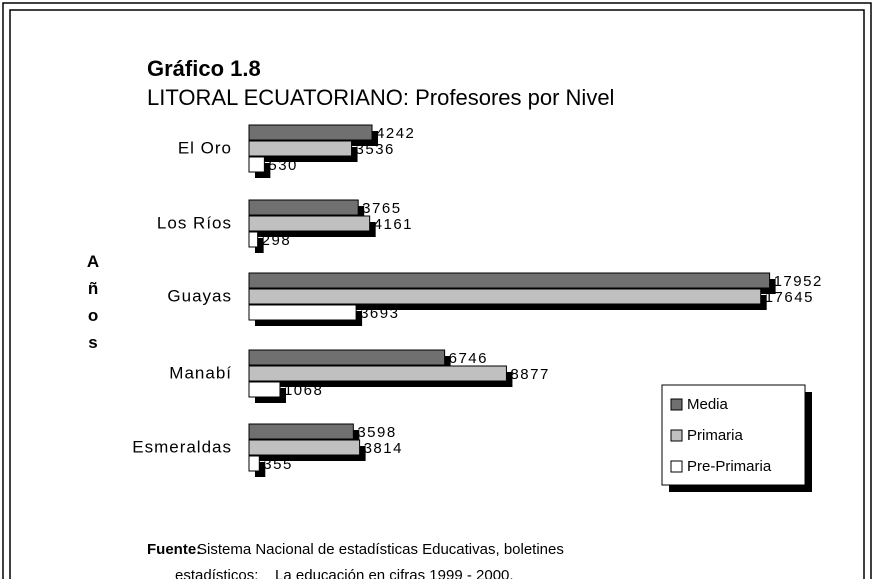  Describe the element at coordinates (199, 295) in the screenshot. I see `category-label: Guayas` at that location.